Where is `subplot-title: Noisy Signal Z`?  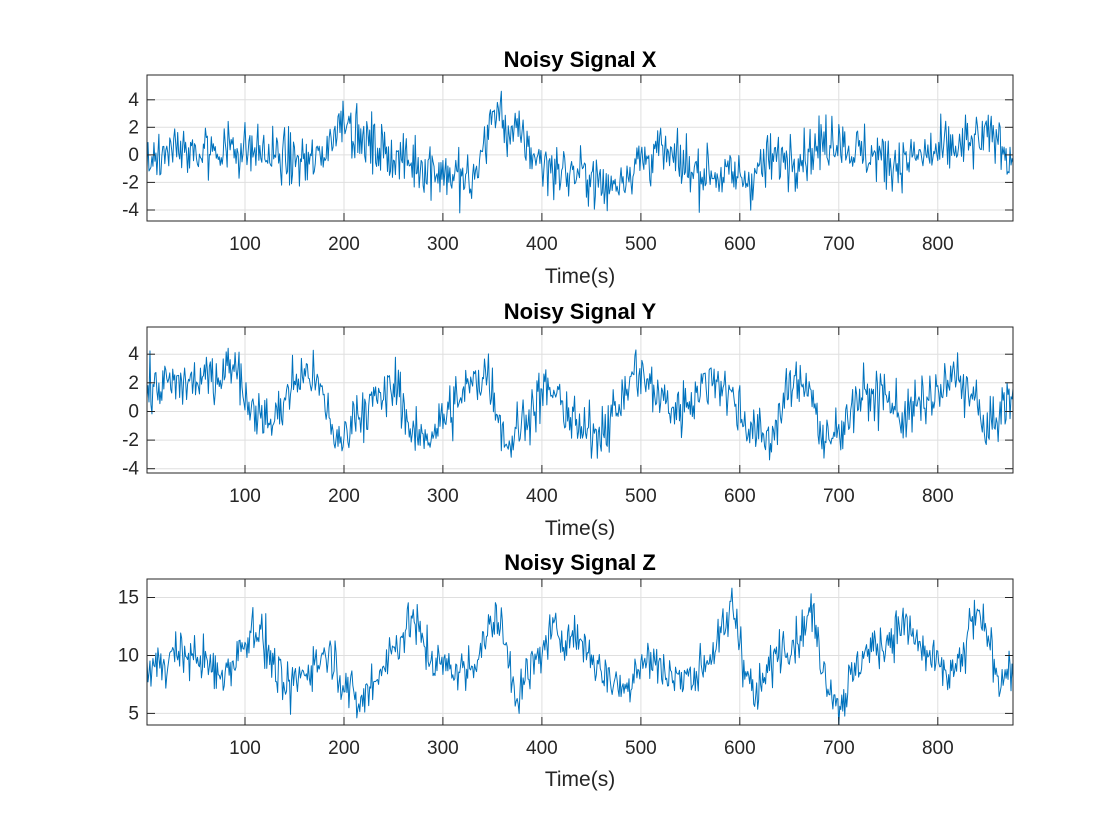
subplot-title: Noisy Signal Z is located at coordinates (580, 562).